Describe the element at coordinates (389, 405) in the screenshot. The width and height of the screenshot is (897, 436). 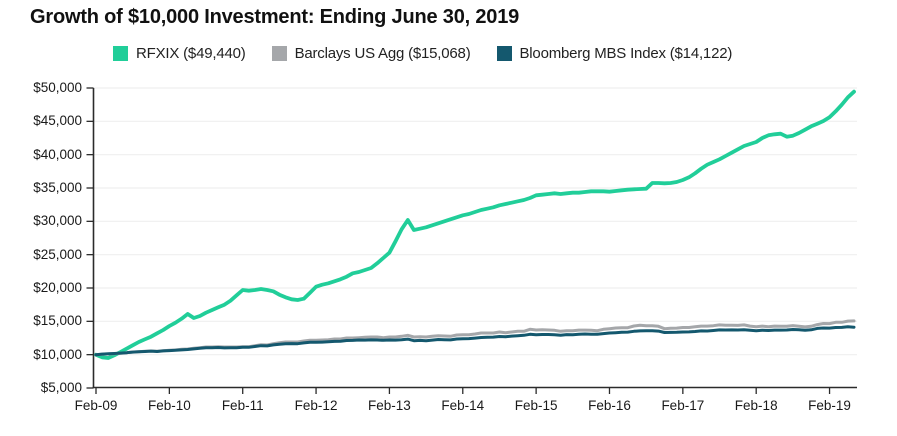
I see `x-tick-label: Feb-13` at that location.